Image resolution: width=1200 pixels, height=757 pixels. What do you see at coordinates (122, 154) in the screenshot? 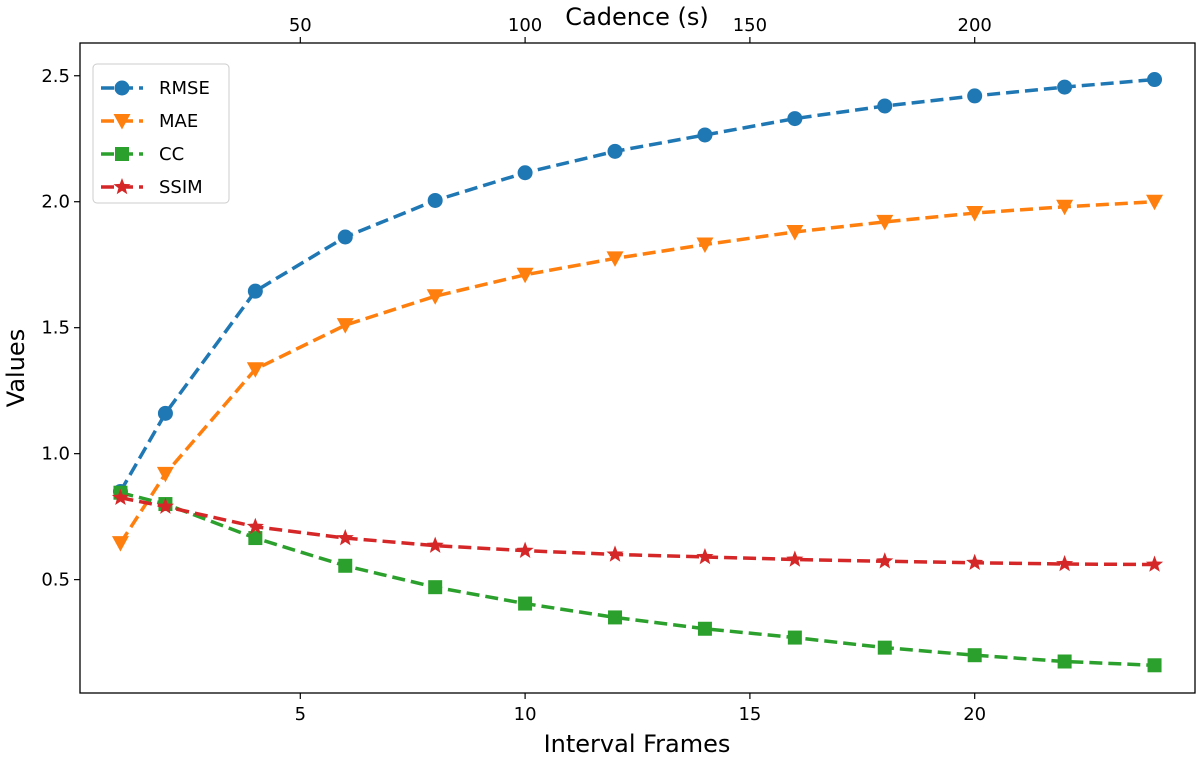
I see `legend-marker-cc` at bounding box center [122, 154].